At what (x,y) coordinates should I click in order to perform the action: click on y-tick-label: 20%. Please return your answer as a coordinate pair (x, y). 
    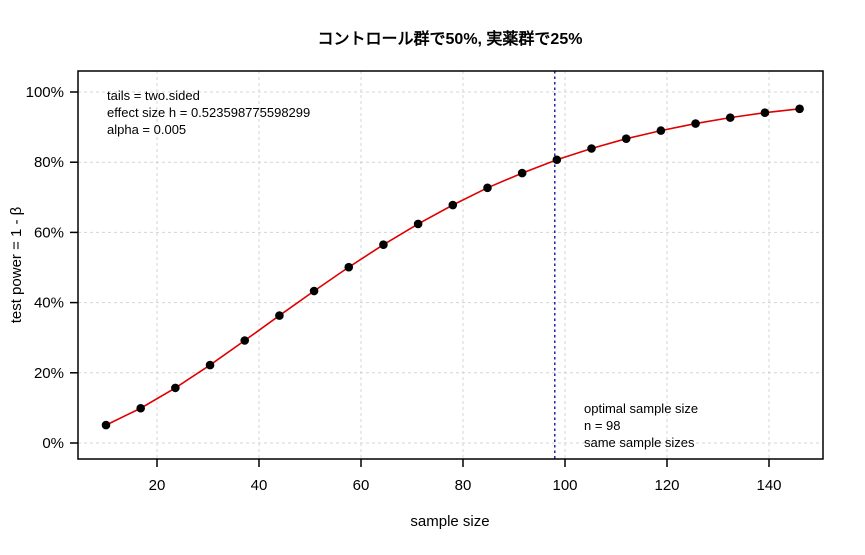
    Looking at the image, I should click on (49, 373).